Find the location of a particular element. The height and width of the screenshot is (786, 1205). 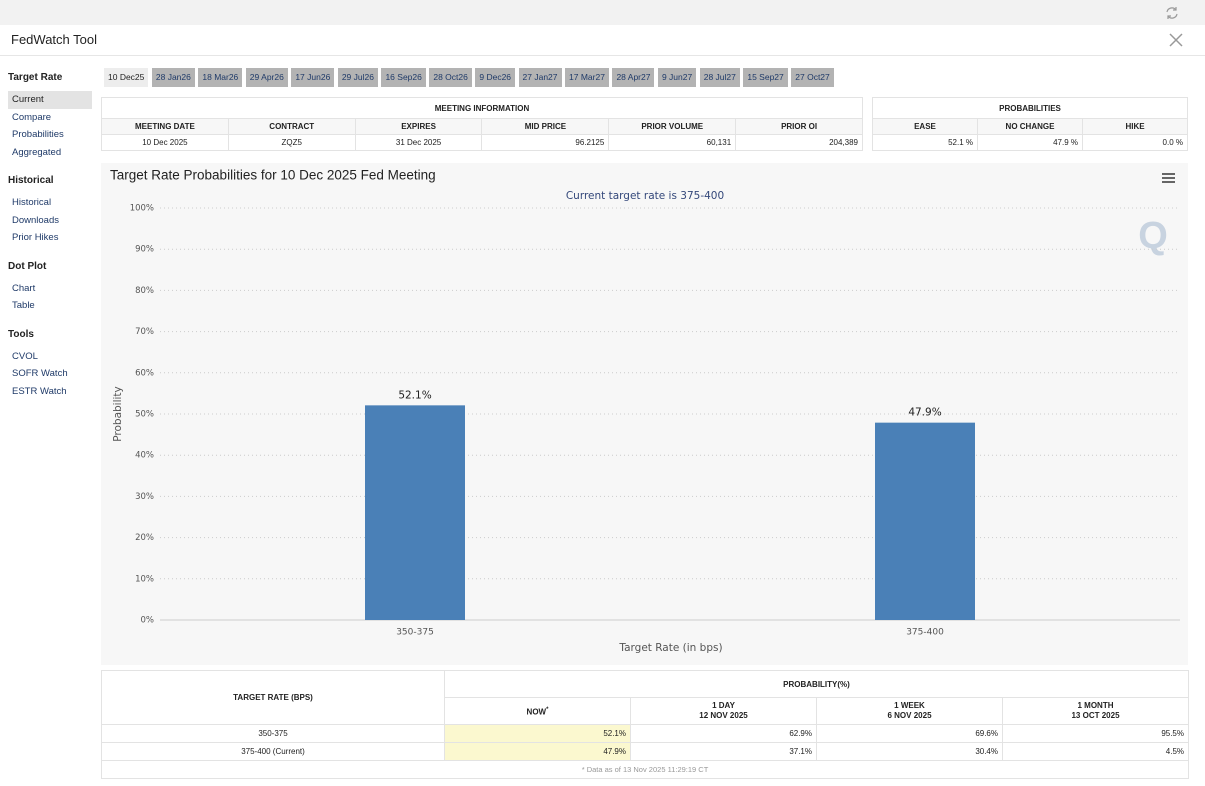

meeting-tab: 9 Dec26 is located at coordinates (495, 77).